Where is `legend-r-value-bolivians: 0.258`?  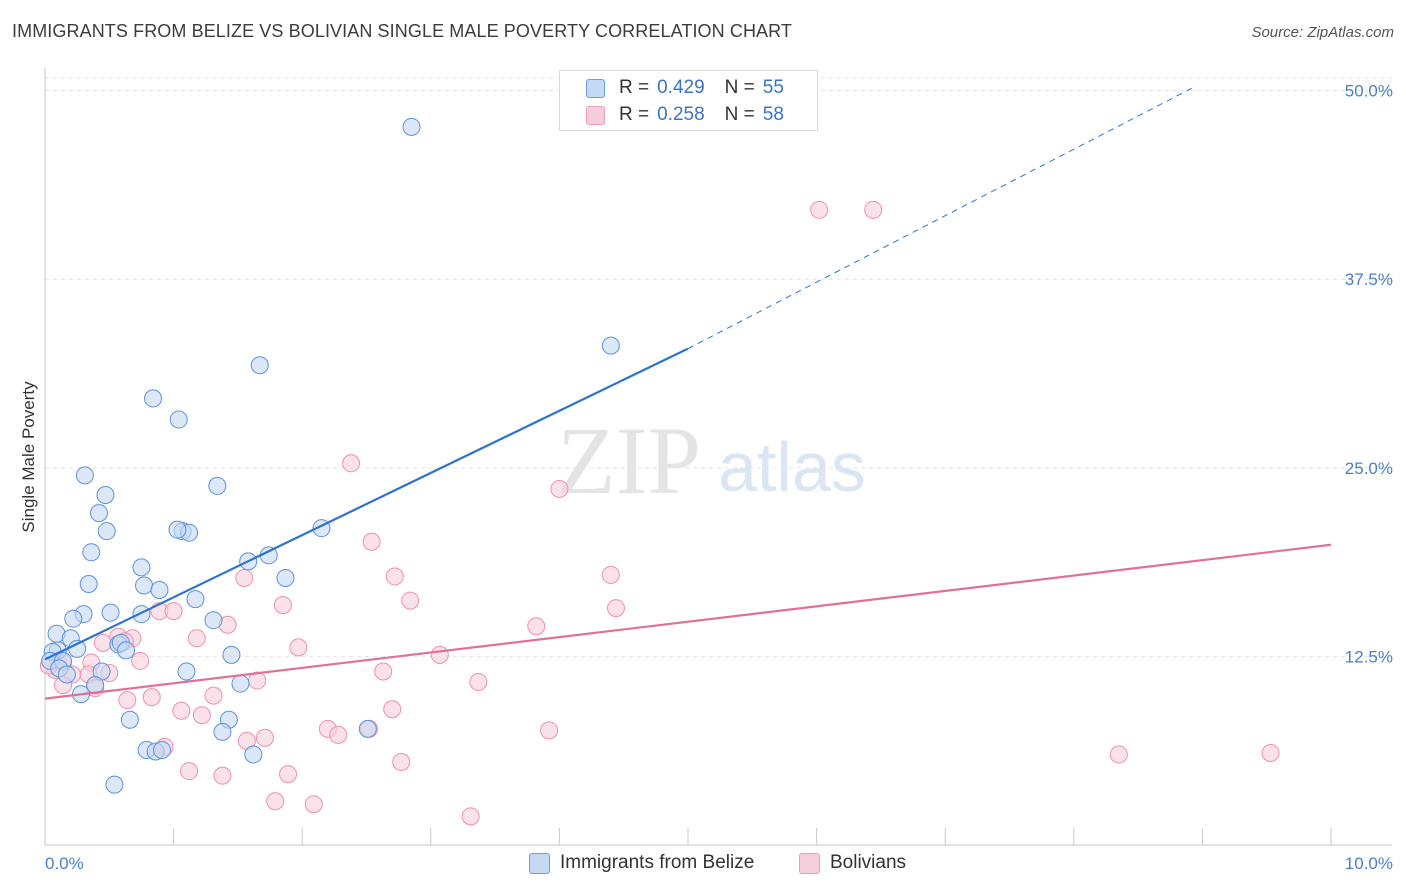
legend-r-value-bolivians: 0.258 is located at coordinates (681, 114).